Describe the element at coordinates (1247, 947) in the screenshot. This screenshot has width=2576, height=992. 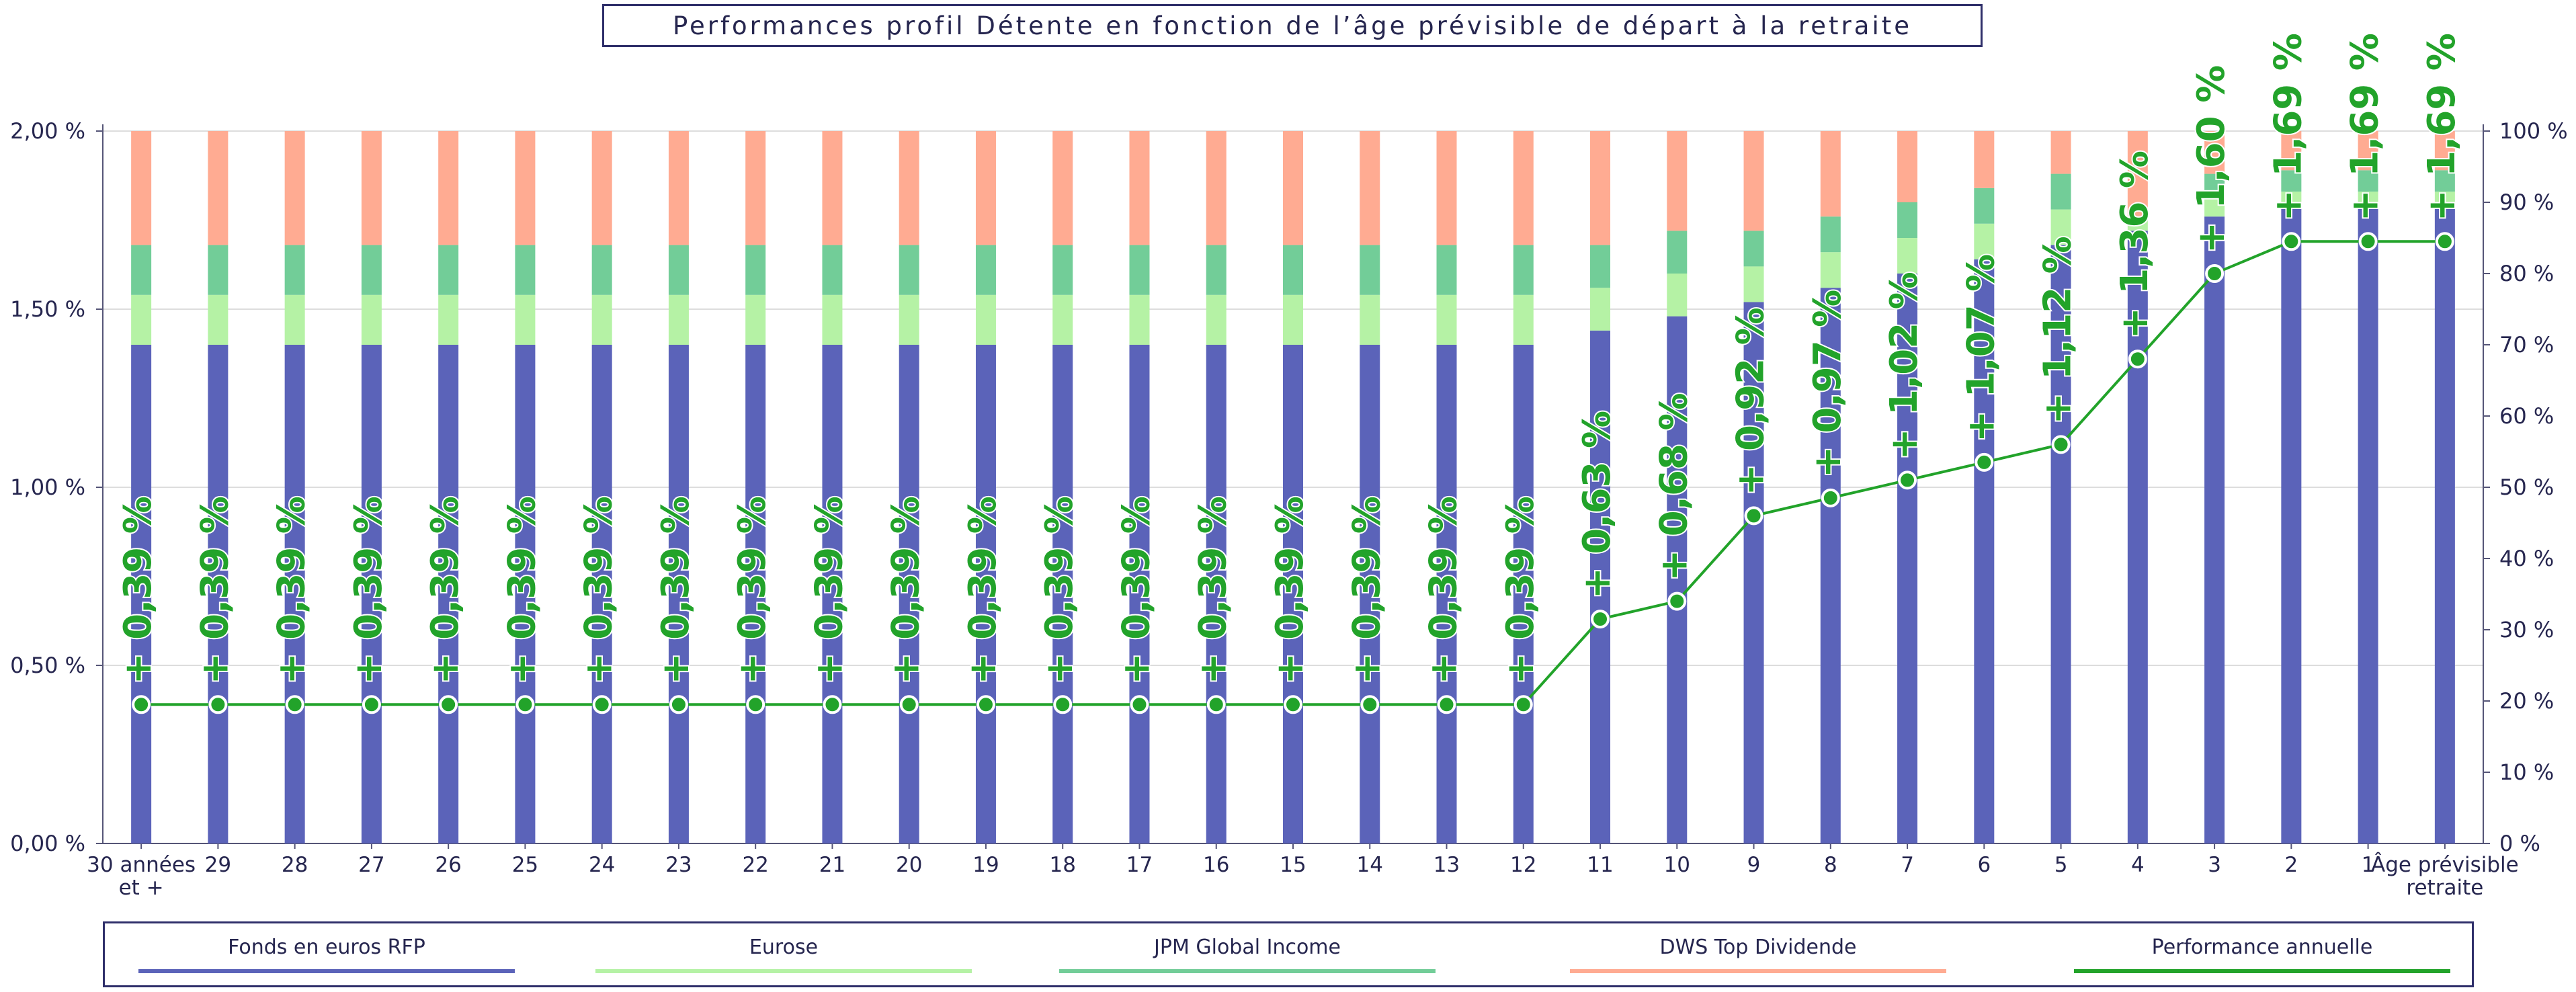
I see `legend-label: JPM Global Income` at that location.